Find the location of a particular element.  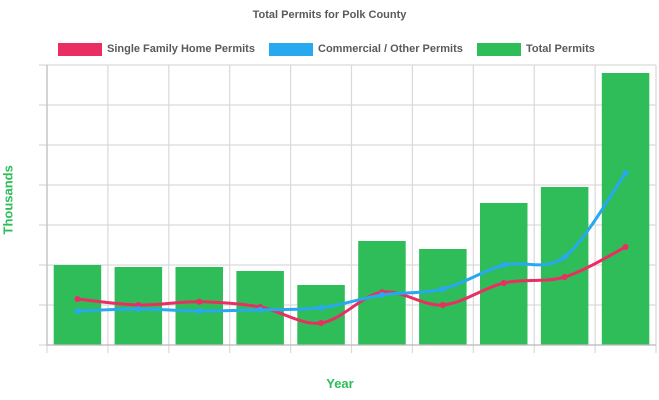

point-commercial-2016 is located at coordinates (381, 295).